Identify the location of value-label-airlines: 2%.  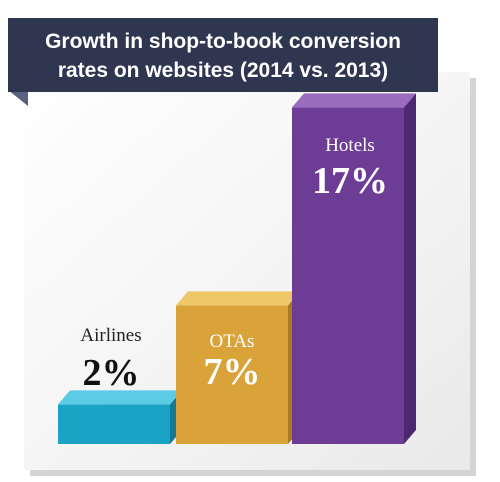
(111, 373).